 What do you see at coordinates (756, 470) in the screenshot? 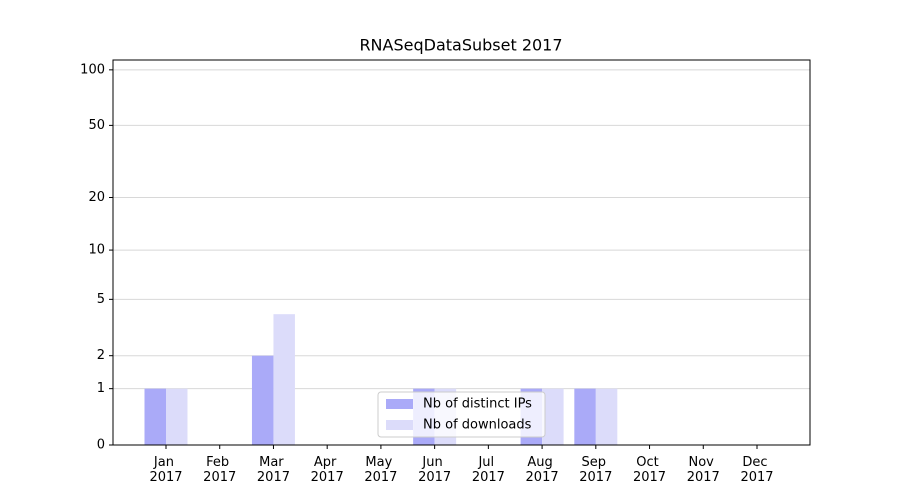
I see `x-tick-label: Dec 2017` at bounding box center [756, 470].